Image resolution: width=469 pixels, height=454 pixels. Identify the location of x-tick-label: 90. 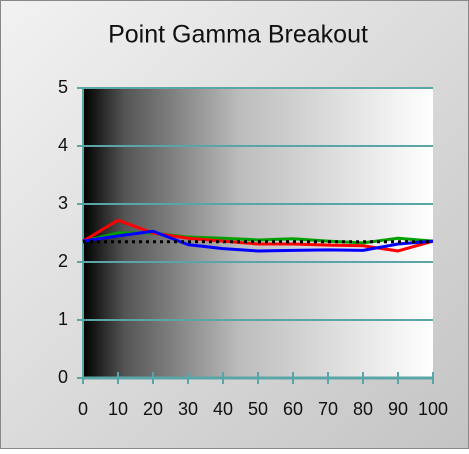
(398, 409).